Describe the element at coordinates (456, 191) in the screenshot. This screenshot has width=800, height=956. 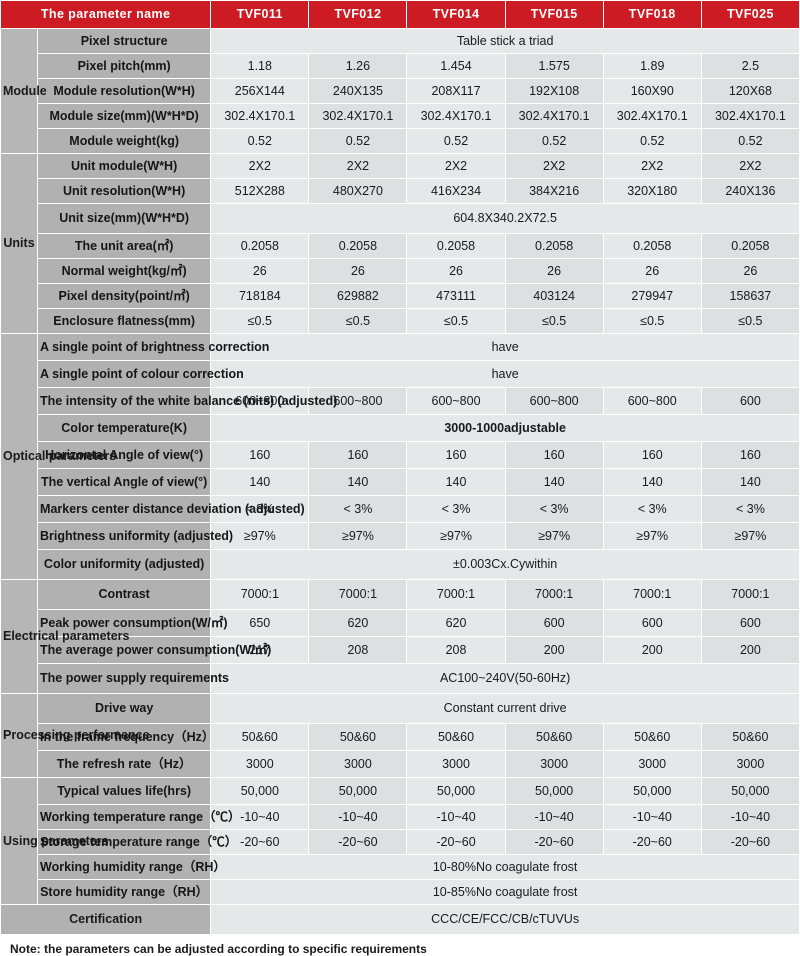
I see `value-cell: 416X234` at that location.